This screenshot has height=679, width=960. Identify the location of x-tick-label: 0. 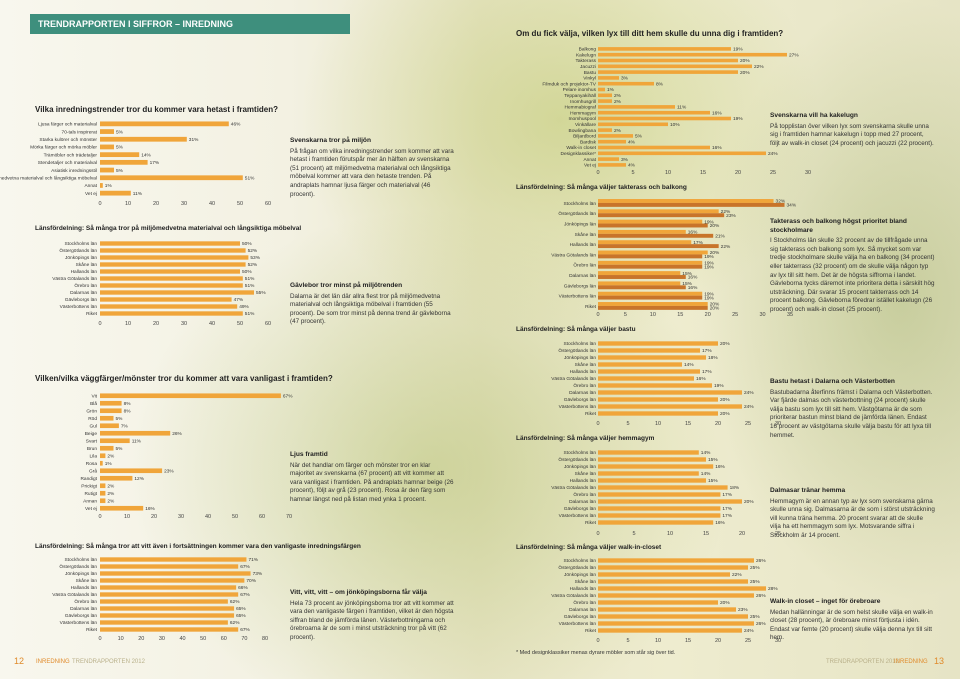
(597, 315).